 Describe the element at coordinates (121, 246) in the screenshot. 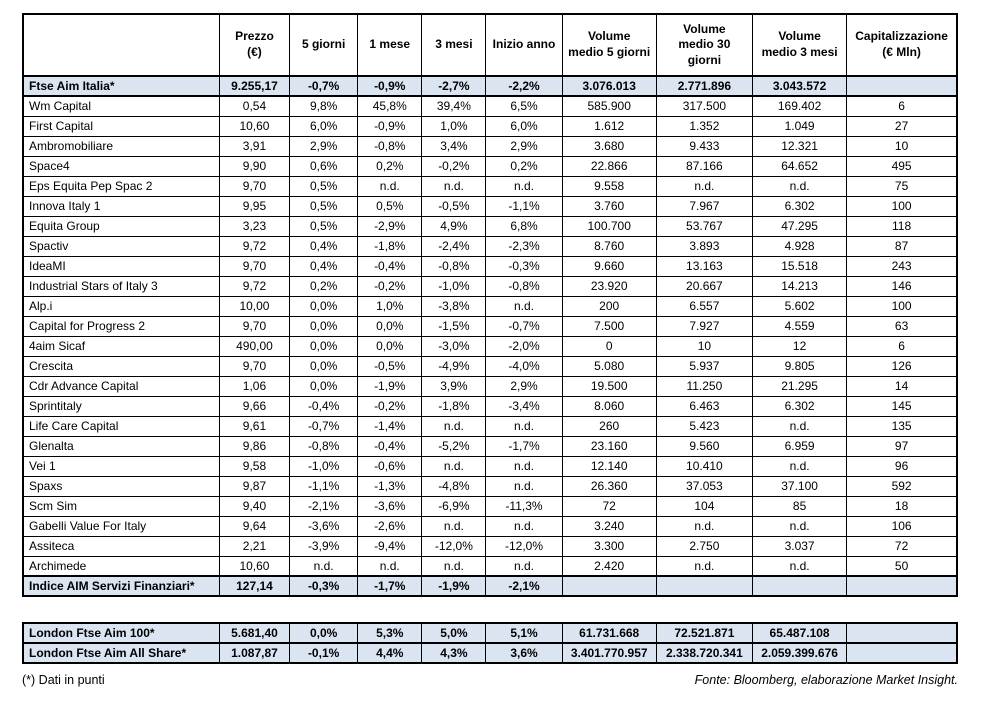

I see `row-name-cell: Spactiv` at that location.